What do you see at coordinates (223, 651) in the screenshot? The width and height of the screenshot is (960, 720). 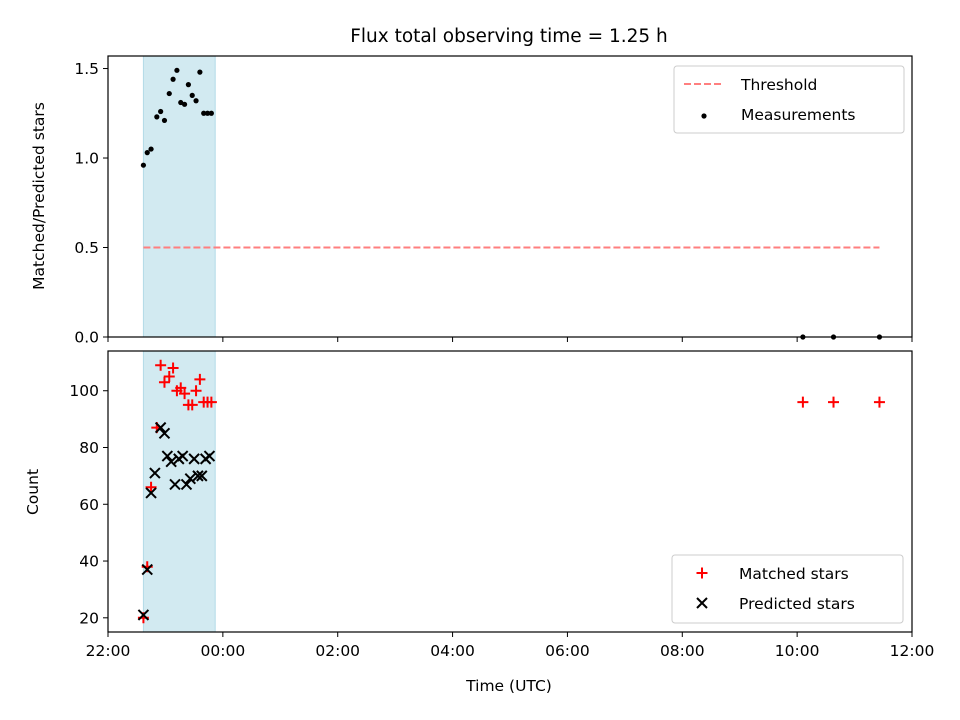 I see `x-tick-label: 00:00` at bounding box center [223, 651].